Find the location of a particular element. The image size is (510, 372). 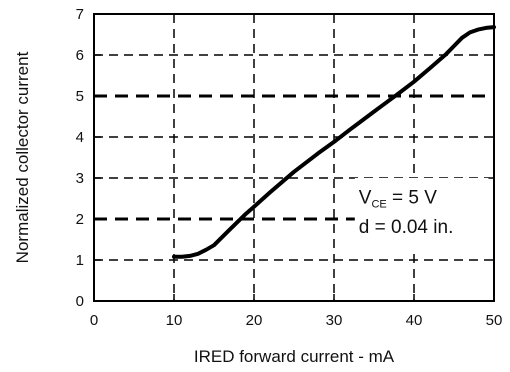

annotation-background is located at coordinates (421, 213).